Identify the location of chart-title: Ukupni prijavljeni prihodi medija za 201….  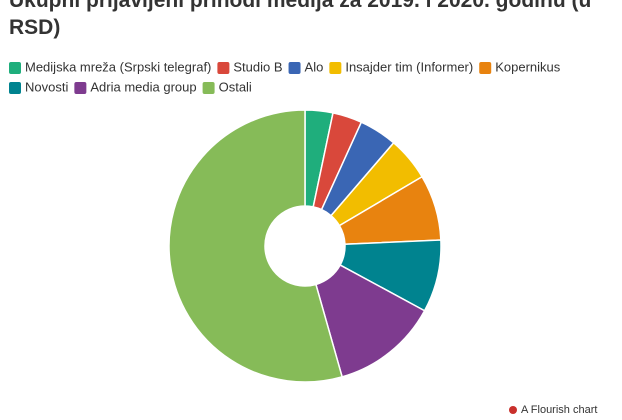
(300, 19).